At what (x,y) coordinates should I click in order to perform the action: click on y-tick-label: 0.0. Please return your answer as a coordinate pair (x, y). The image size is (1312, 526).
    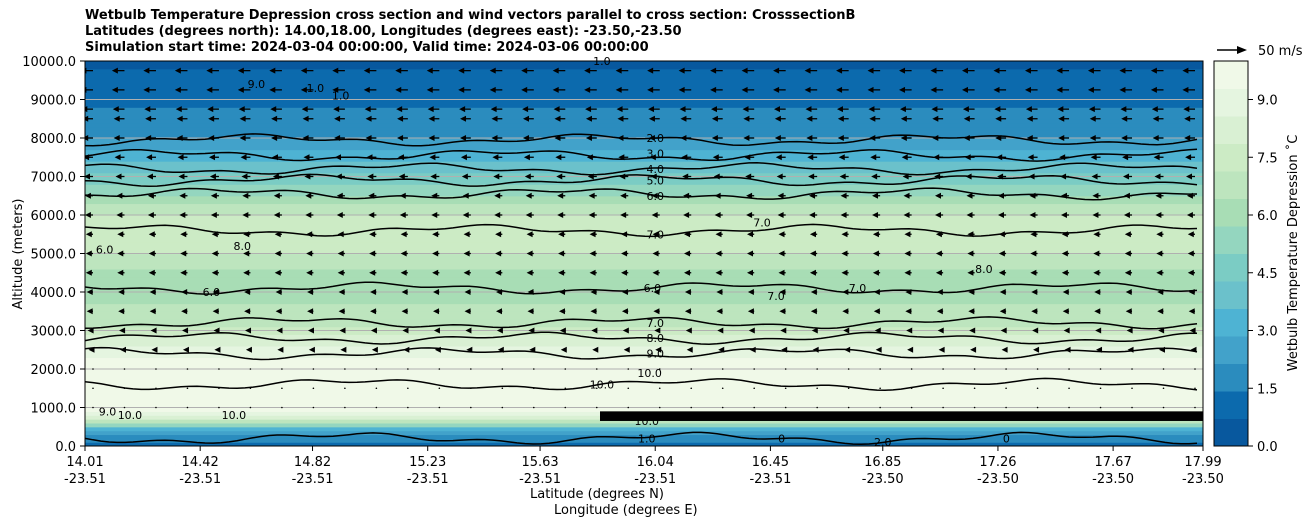
    Looking at the image, I should click on (65, 447).